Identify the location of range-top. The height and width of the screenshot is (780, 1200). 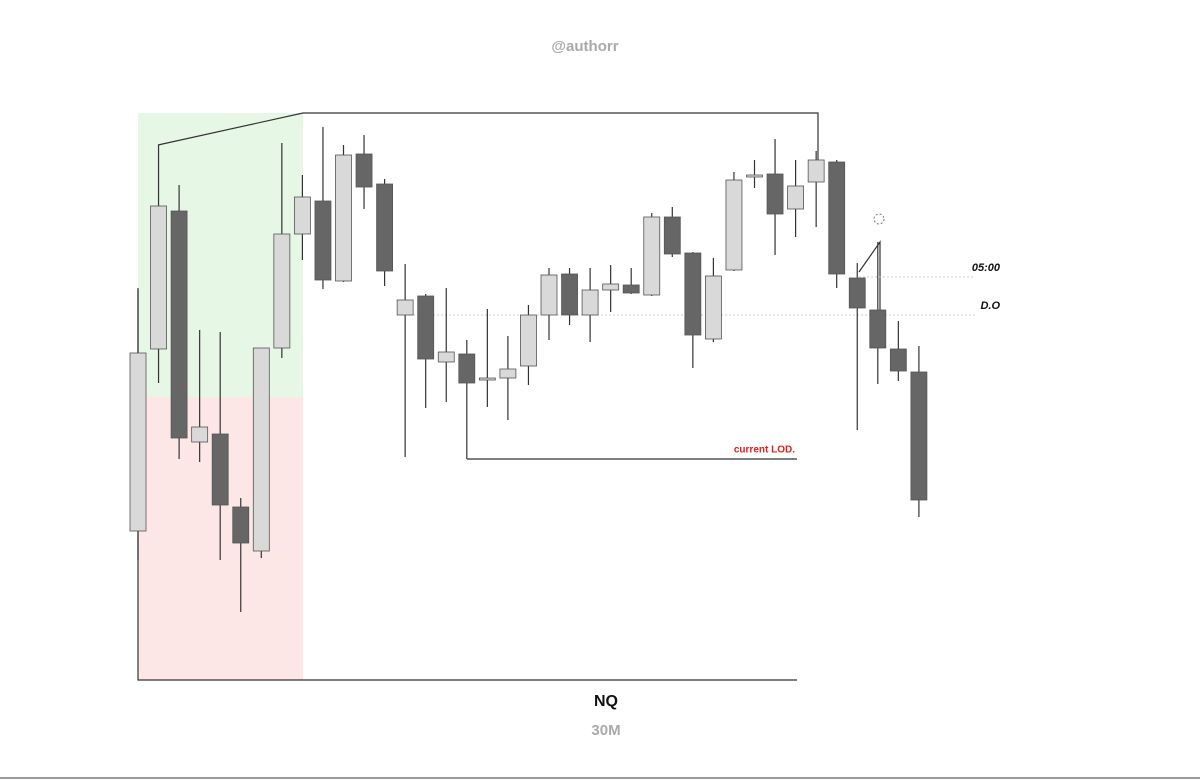
(488, 136).